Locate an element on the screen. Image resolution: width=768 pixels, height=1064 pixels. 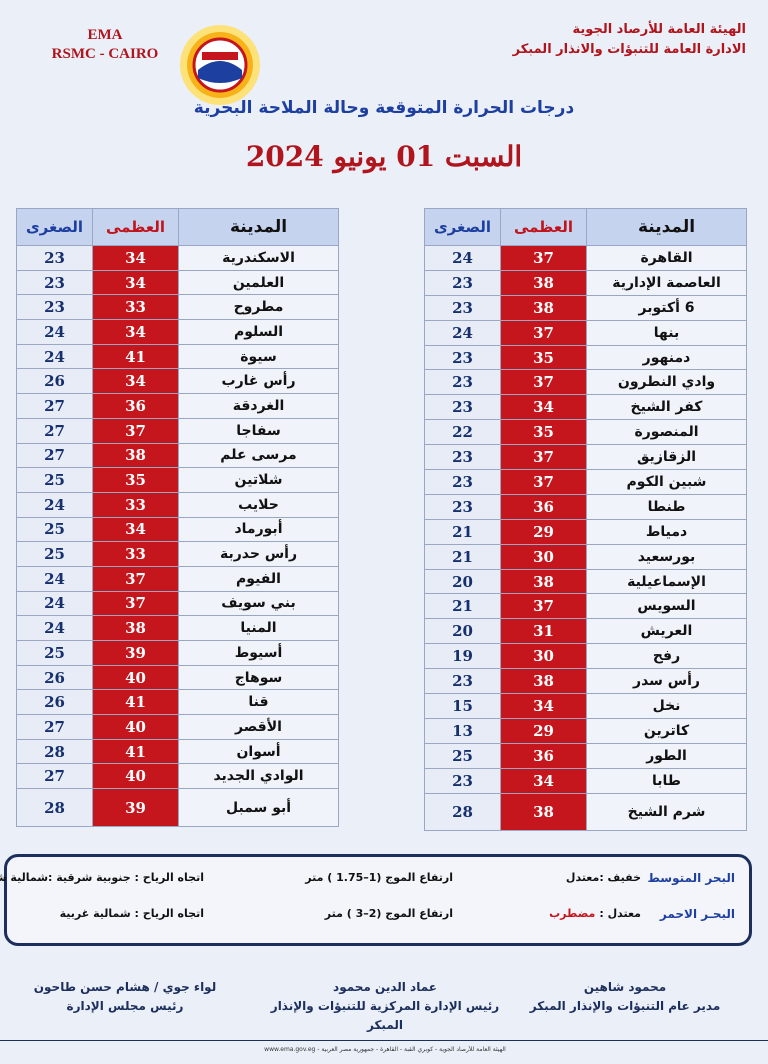
city-cell: سوهاج is located at coordinates (258, 677).